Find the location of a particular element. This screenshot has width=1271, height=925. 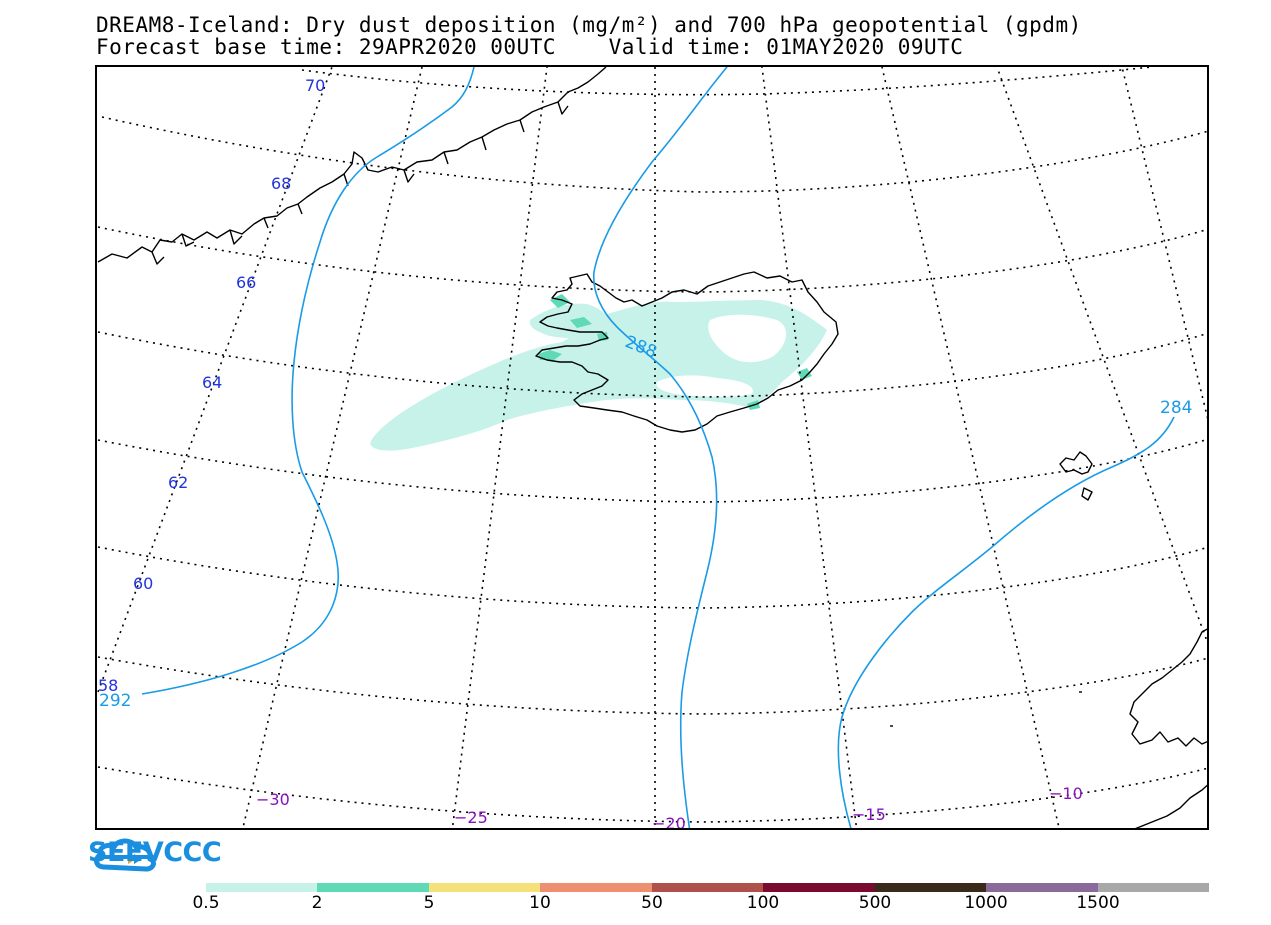

colorbar-label-10: 10 is located at coordinates (540, 903).